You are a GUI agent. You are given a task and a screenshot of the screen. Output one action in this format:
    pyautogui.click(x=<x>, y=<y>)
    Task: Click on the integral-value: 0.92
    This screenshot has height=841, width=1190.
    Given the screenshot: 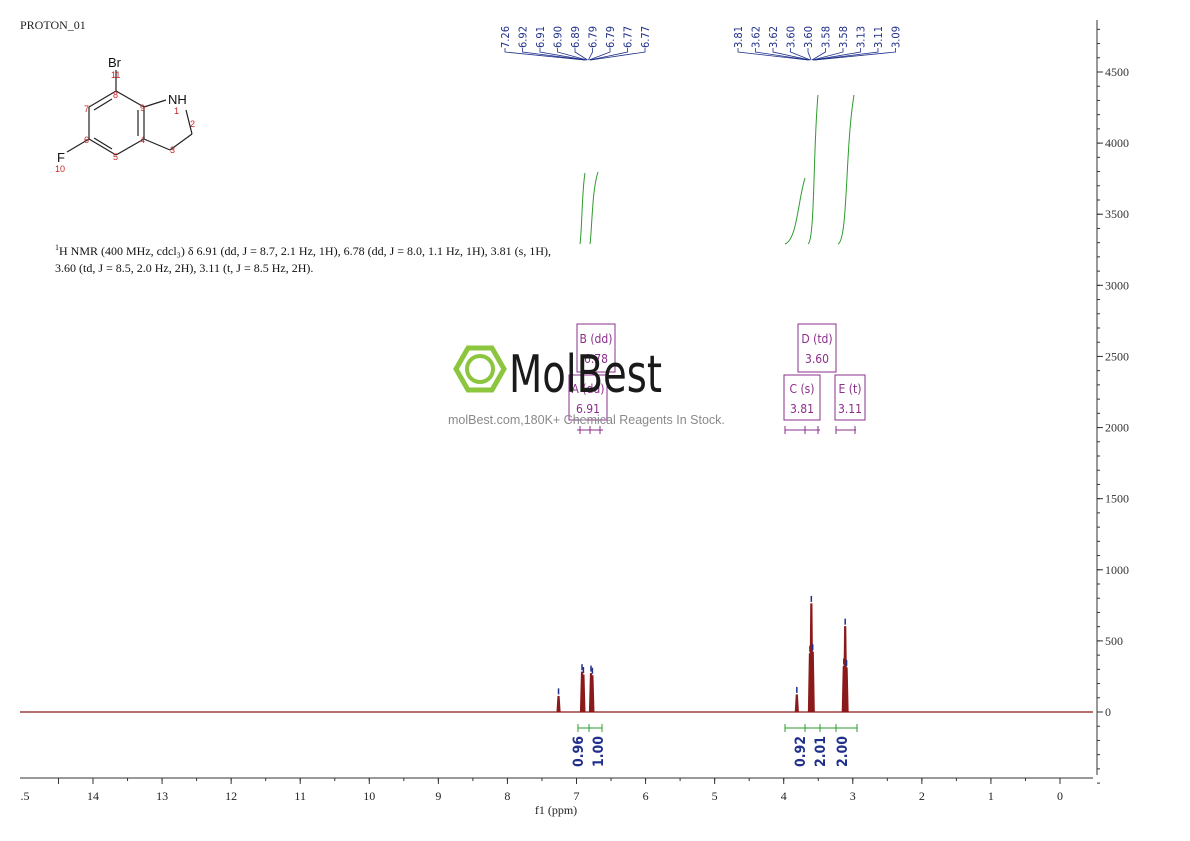 What is the action you would take?
    pyautogui.click(x=801, y=751)
    